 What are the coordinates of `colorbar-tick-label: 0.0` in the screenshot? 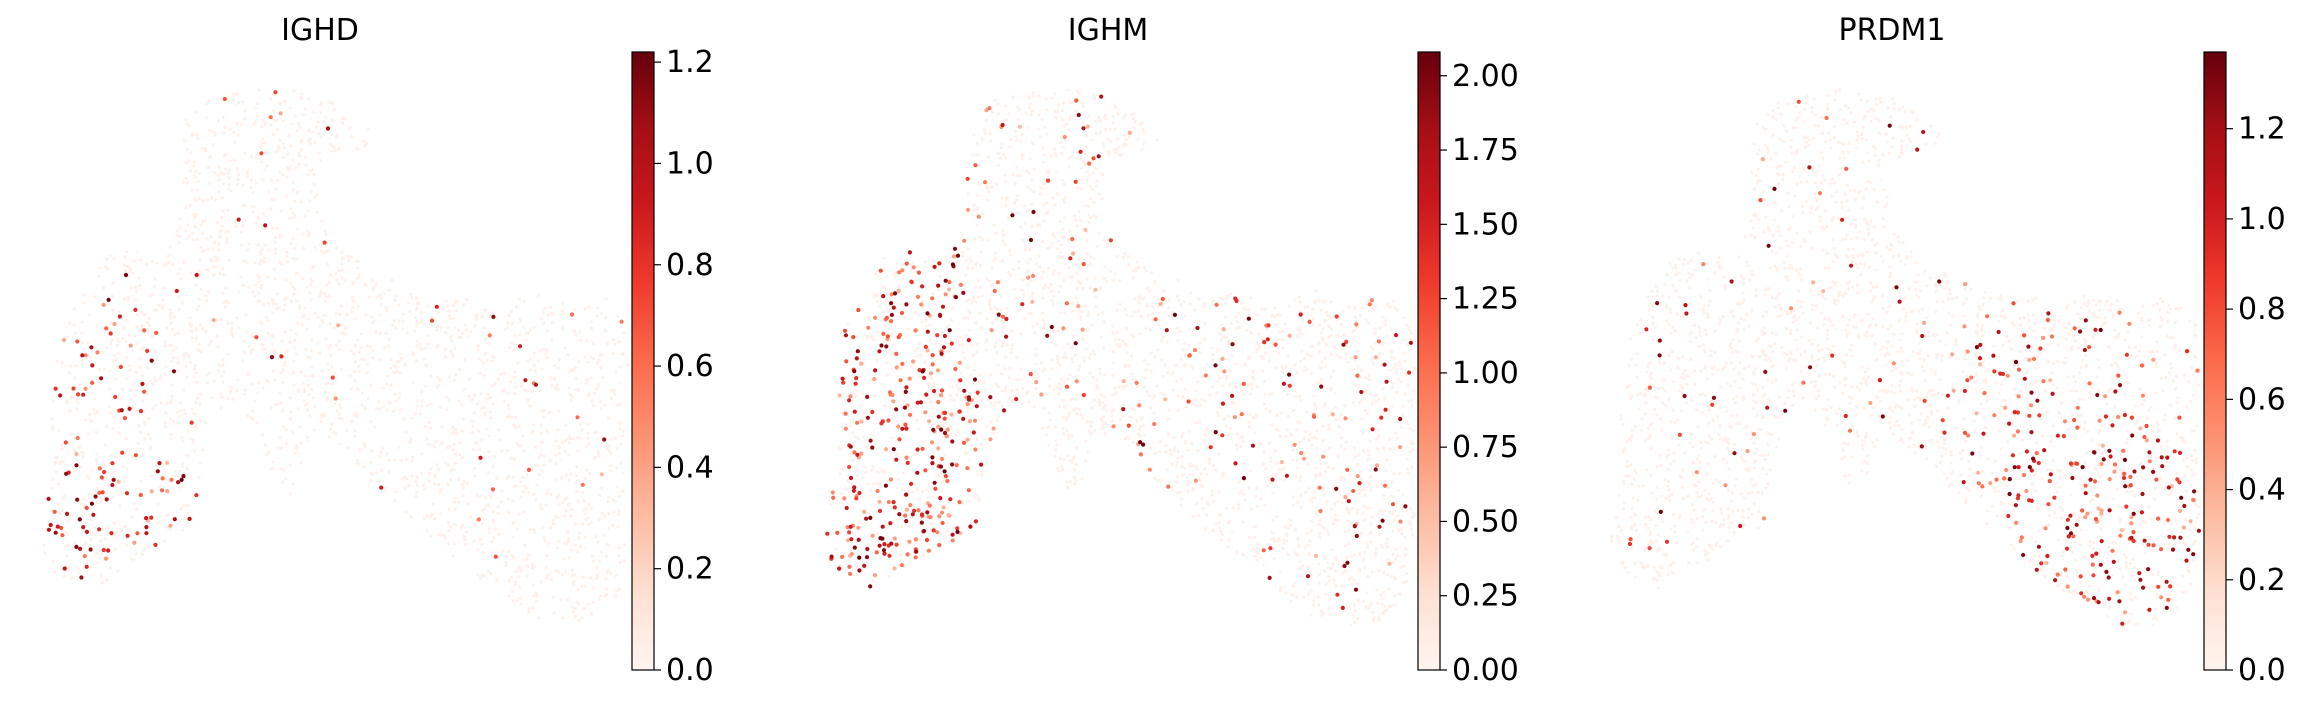 It's located at (690, 670).